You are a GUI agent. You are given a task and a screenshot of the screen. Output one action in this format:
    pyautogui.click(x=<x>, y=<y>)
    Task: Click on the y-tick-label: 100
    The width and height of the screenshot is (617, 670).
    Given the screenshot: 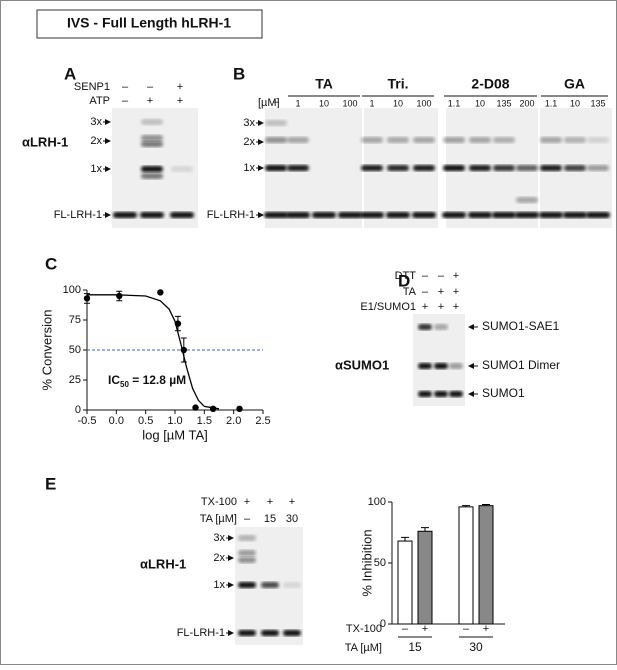 What is the action you would take?
    pyautogui.click(x=377, y=502)
    